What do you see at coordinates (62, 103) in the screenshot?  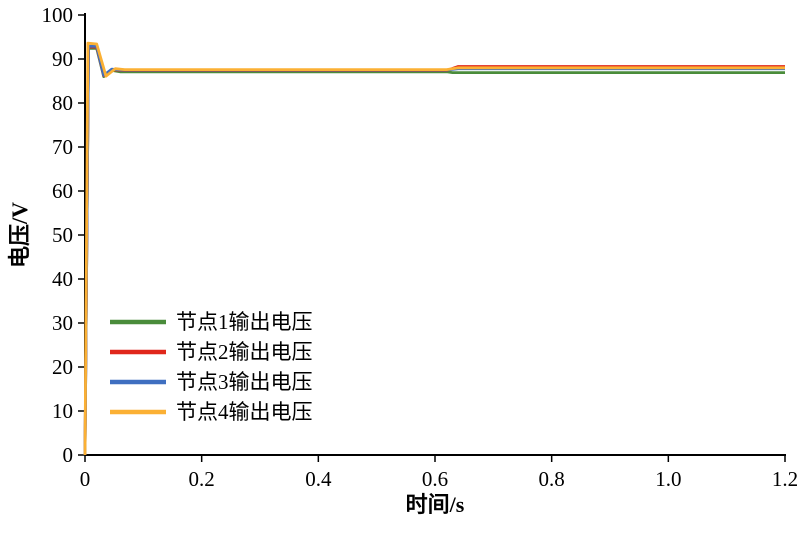 I see `y-tick-label: 80` at bounding box center [62, 103].